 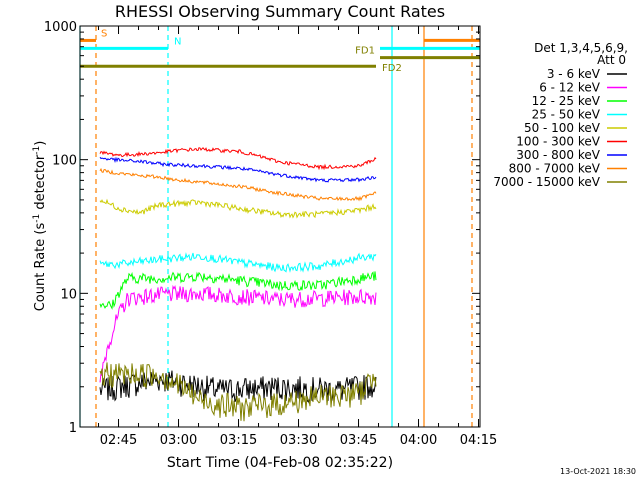 I want to click on x-tick-label-3: 03:30, so click(x=298, y=440).